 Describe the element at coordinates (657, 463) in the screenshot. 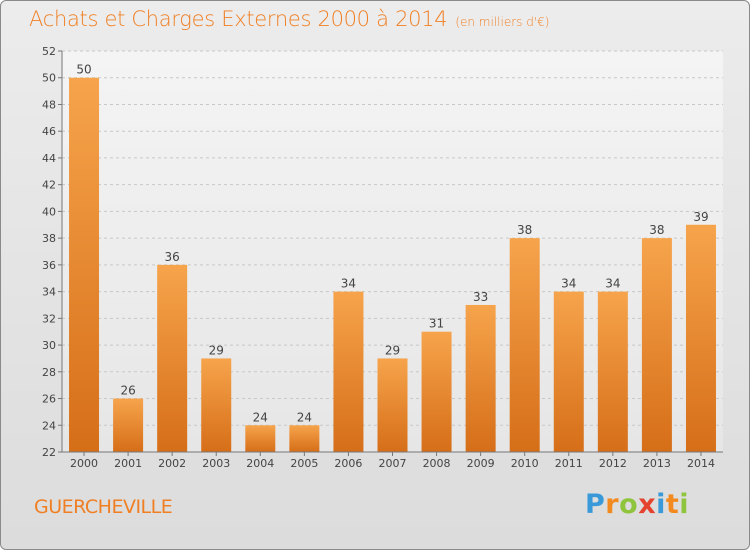

I see `x-tick-label: 2013` at that location.